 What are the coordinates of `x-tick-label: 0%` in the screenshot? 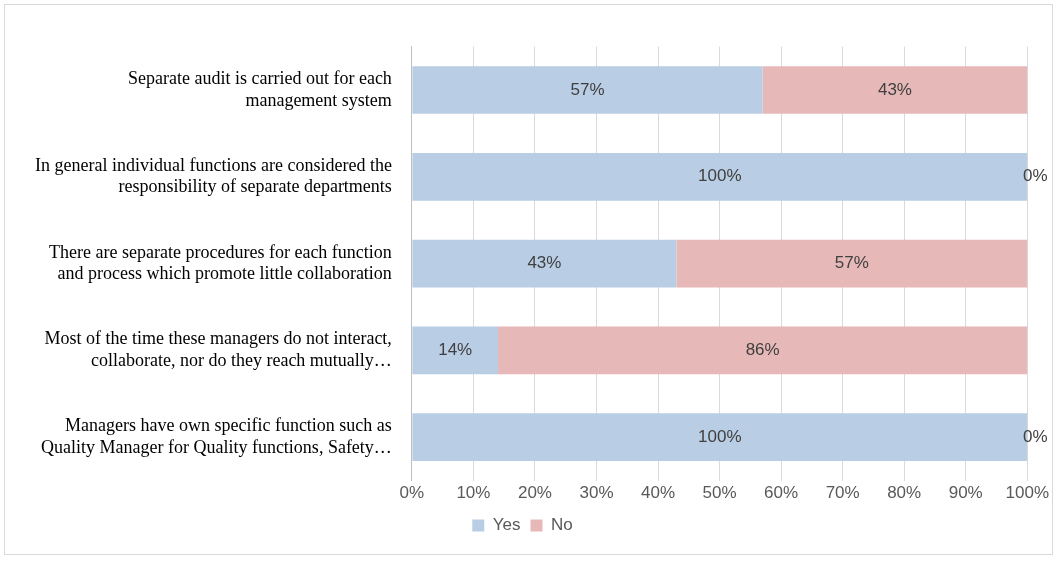 It's located at (412, 493).